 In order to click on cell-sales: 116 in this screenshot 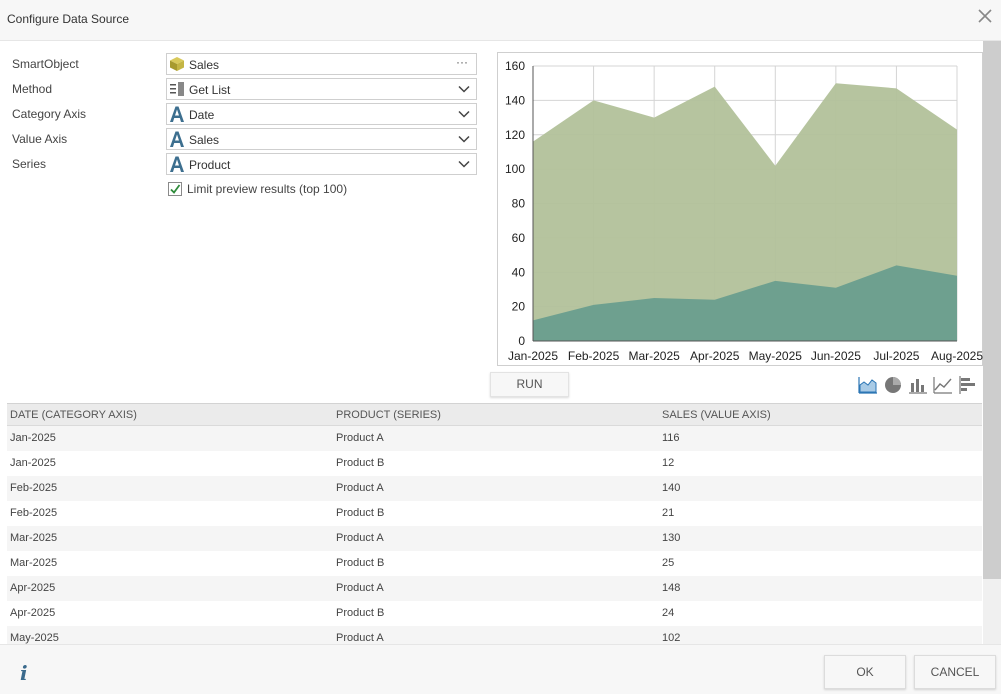, I will do `click(671, 438)`.